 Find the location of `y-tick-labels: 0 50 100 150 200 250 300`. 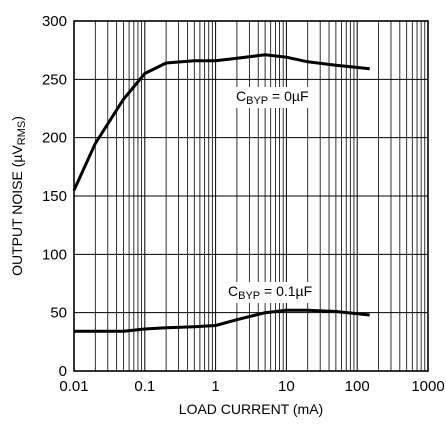

y-tick-labels: 0 50 100 150 200 250 300 is located at coordinates (54, 196).